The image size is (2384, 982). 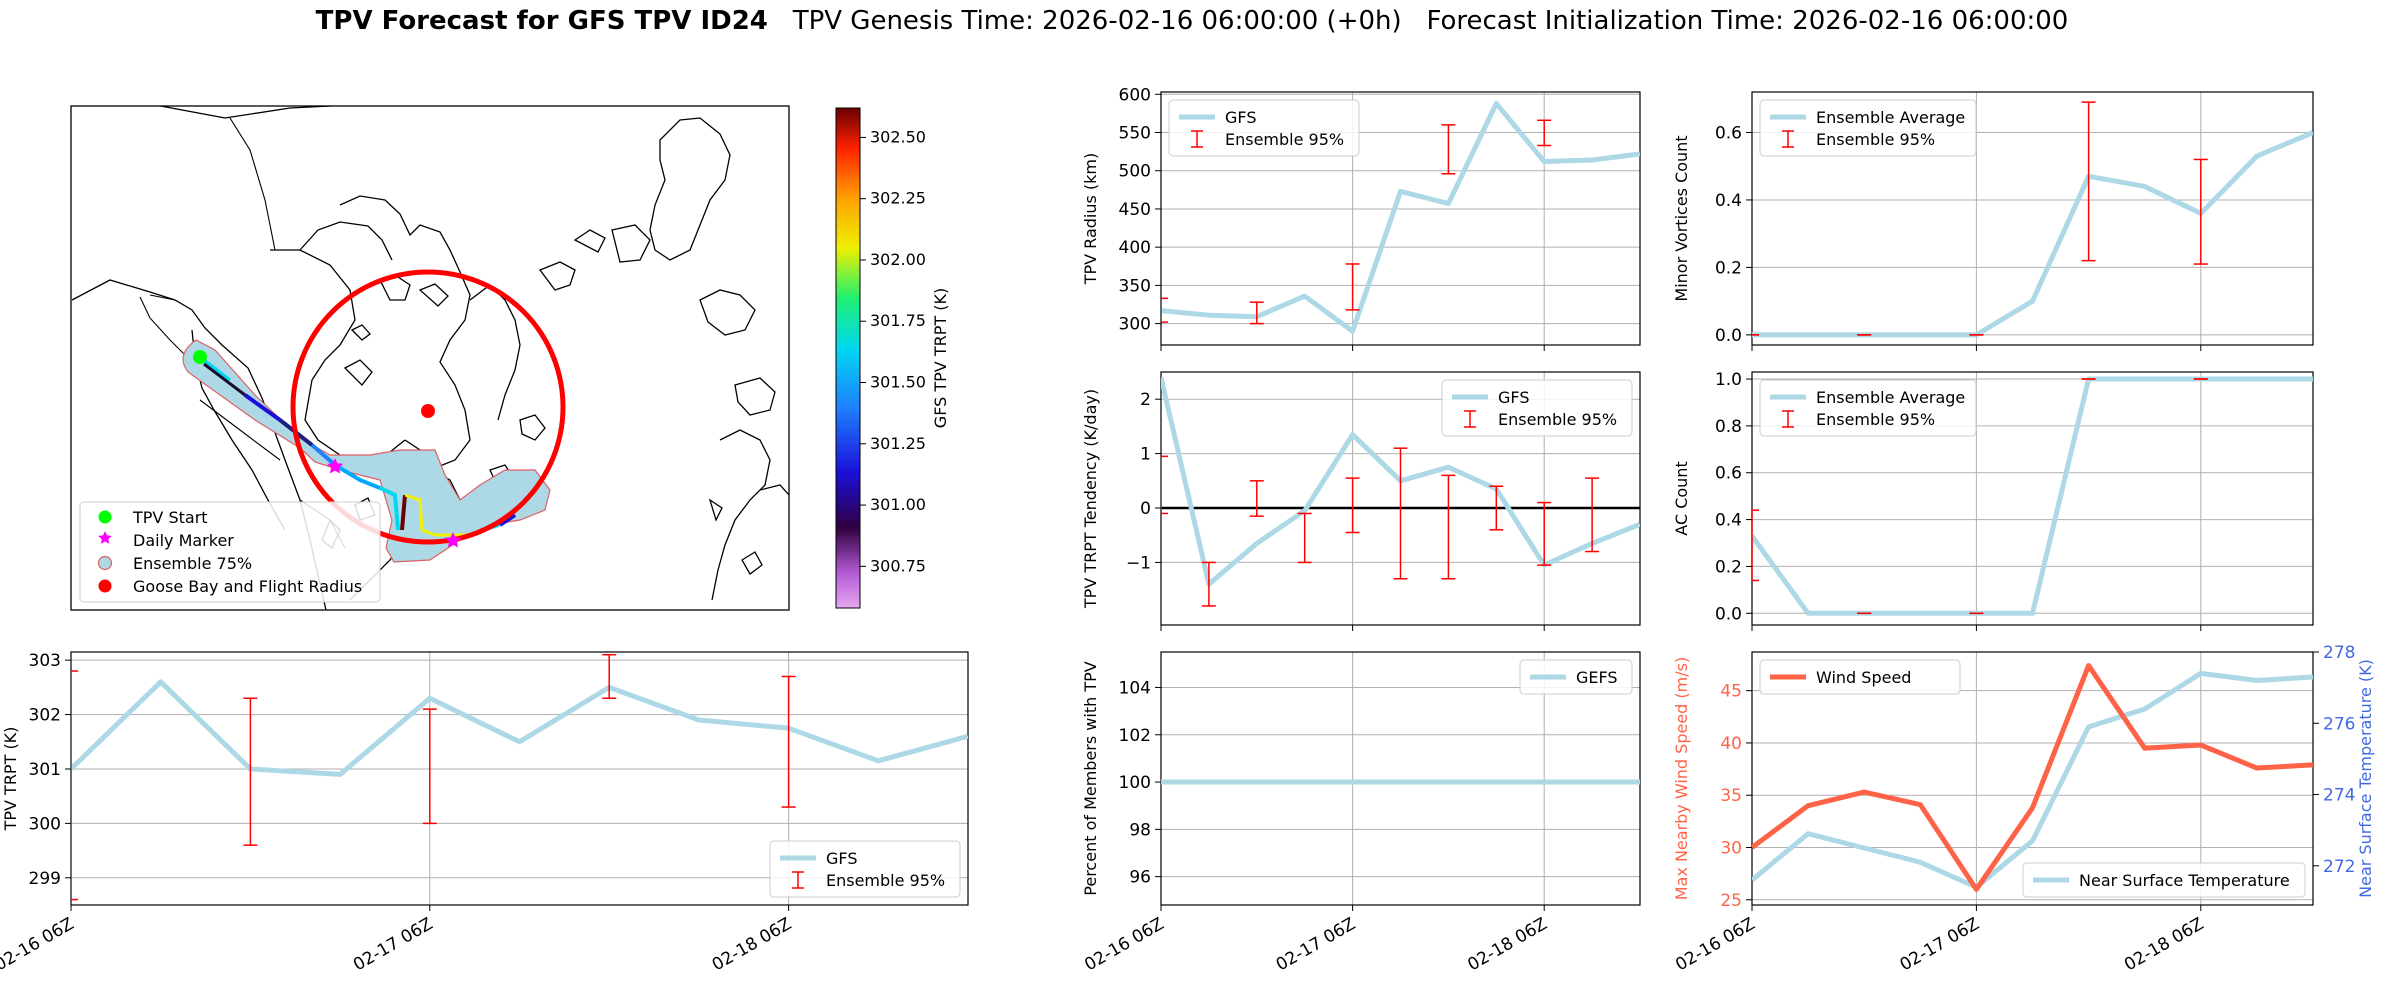 I want to click on colorbar-tick-label: 302.00, so click(x=898, y=259).